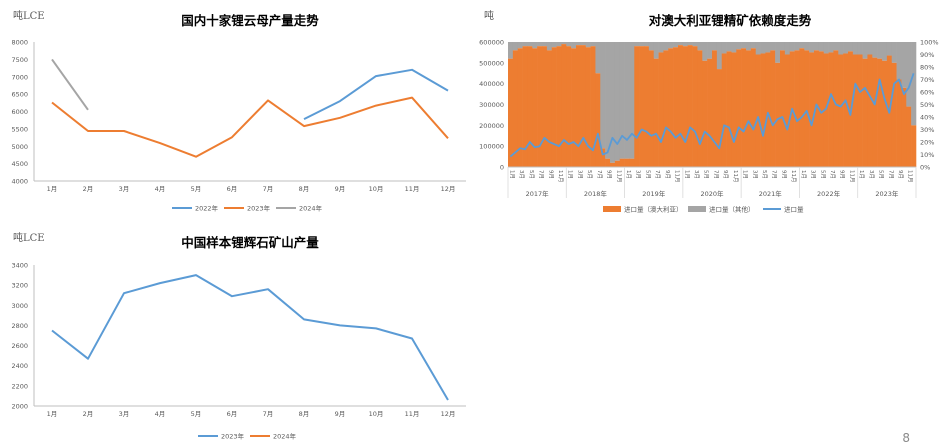  What do you see at coordinates (491, 105) in the screenshot?
I see `chart2-y-left-tick-label: 300000` at bounding box center [491, 105].